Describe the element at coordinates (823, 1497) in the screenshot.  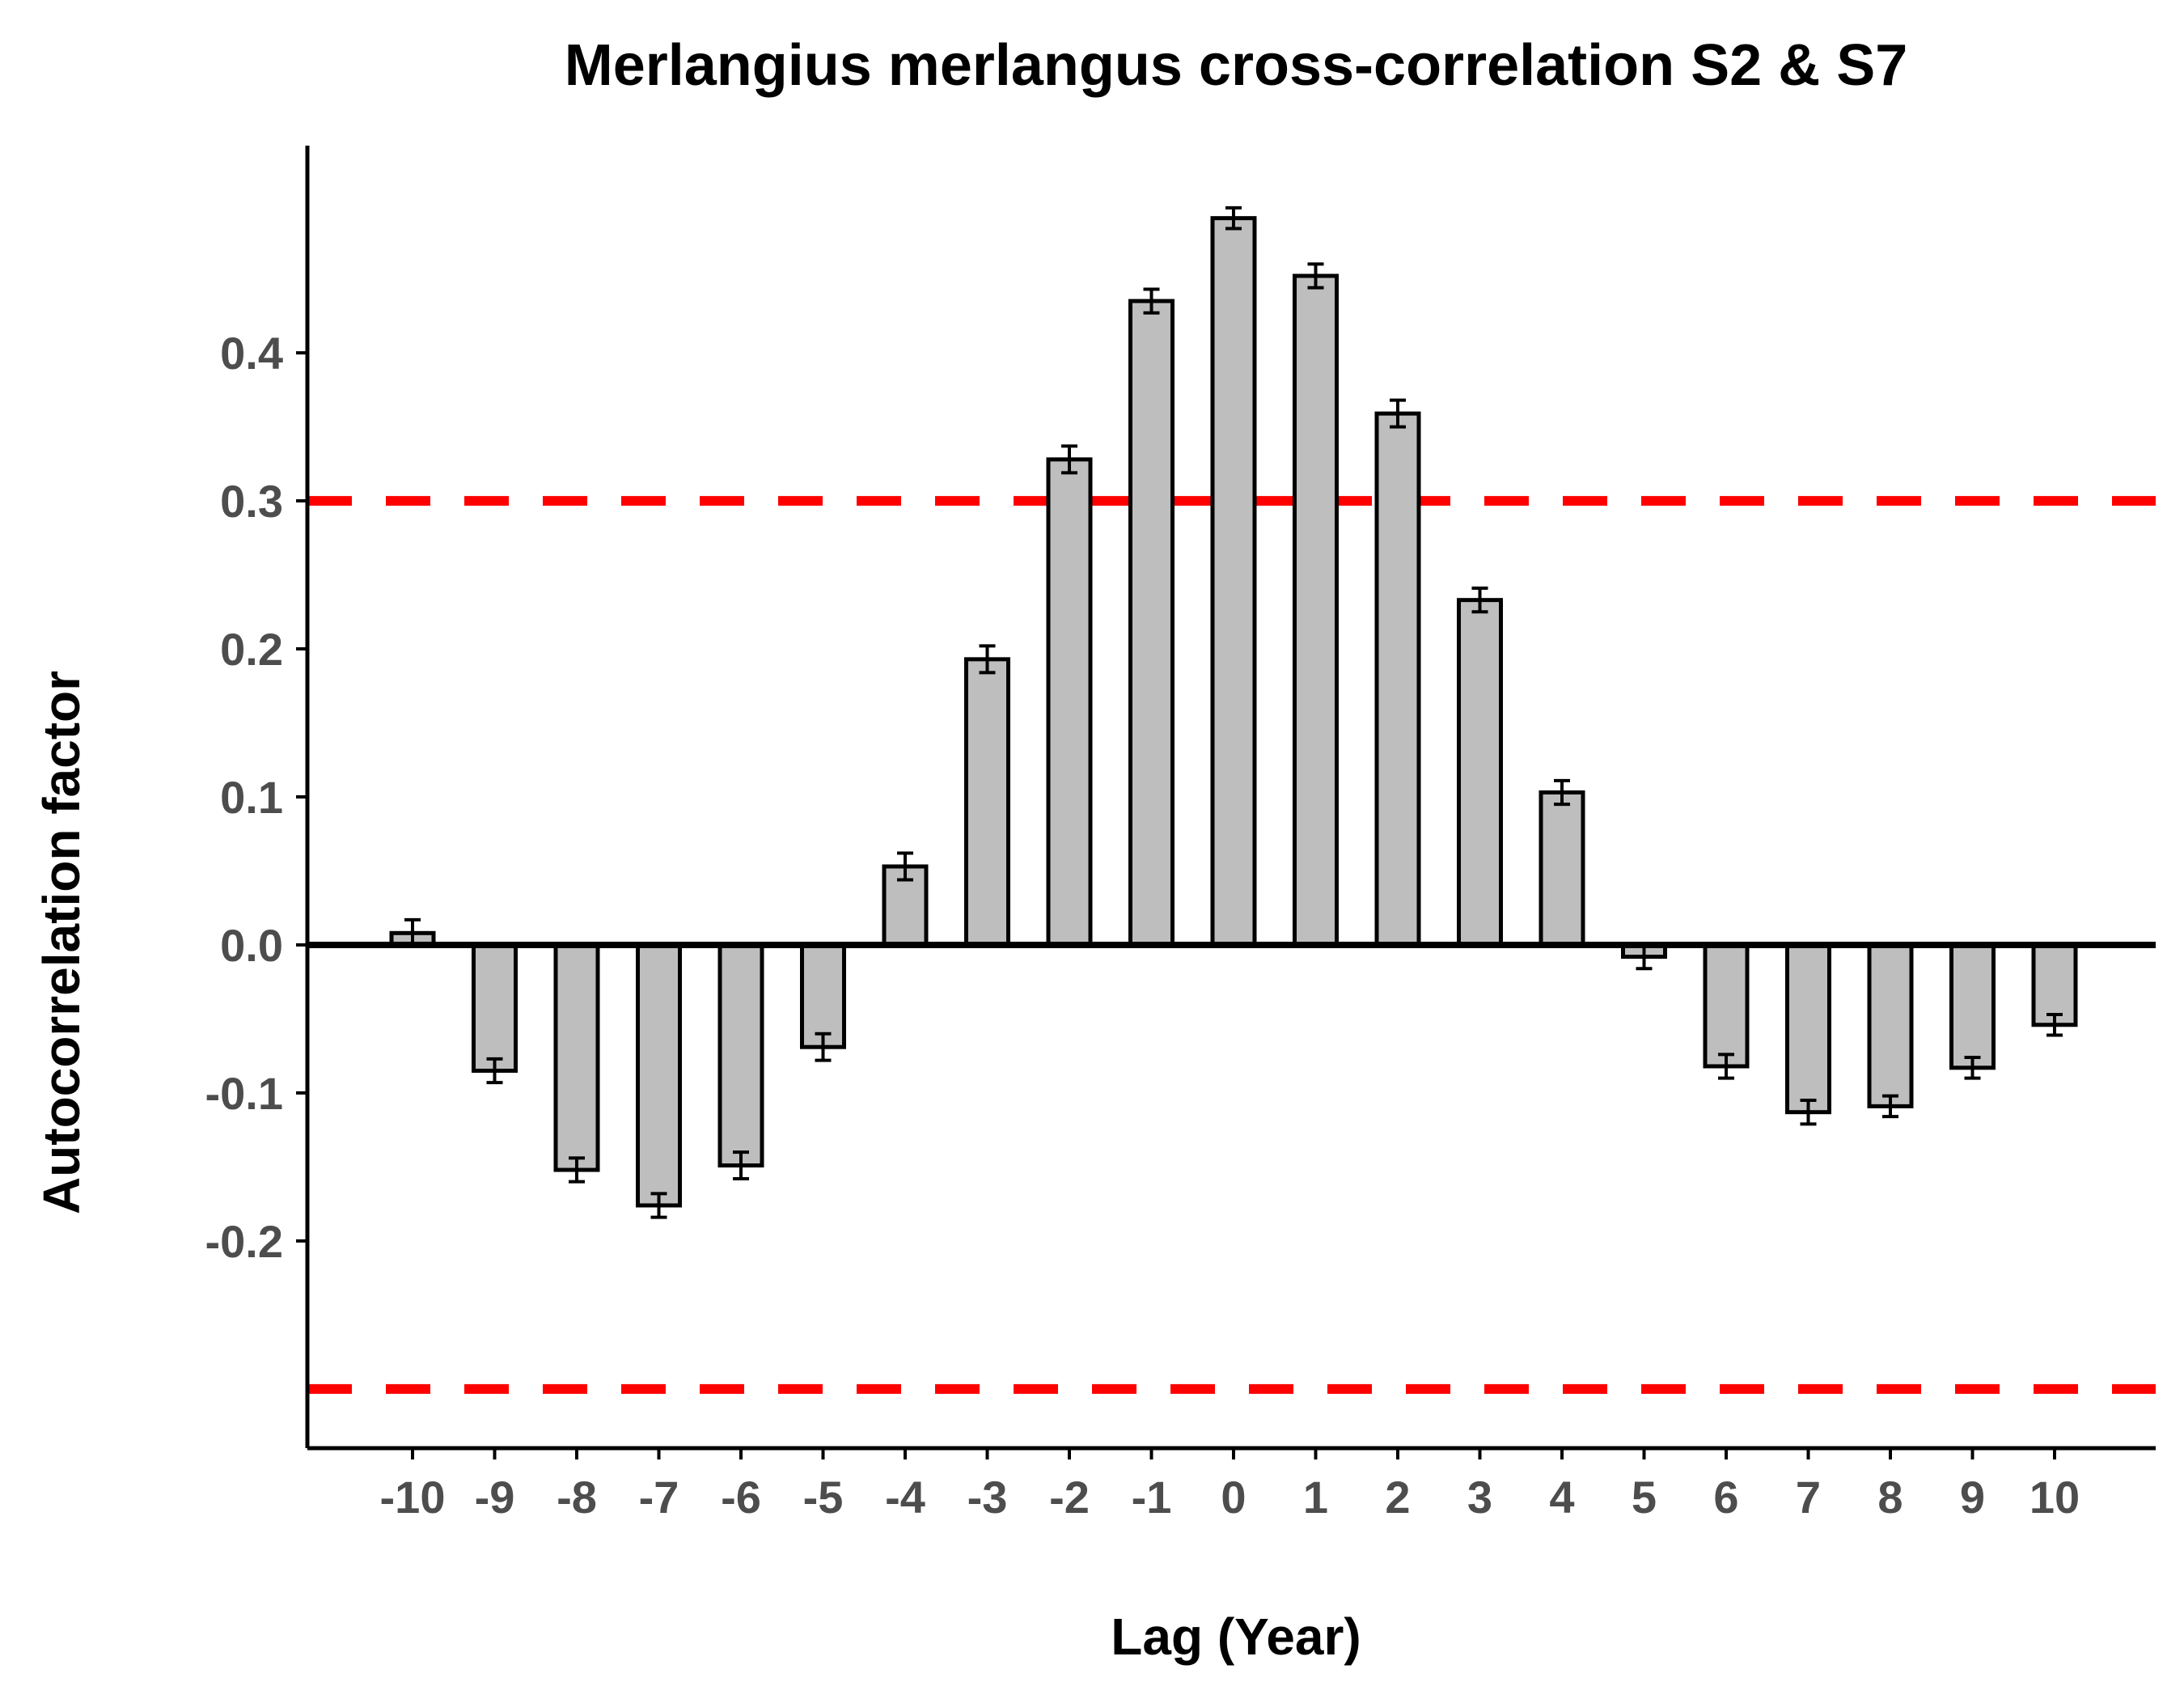
I see `x-tick-label: -5` at that location.